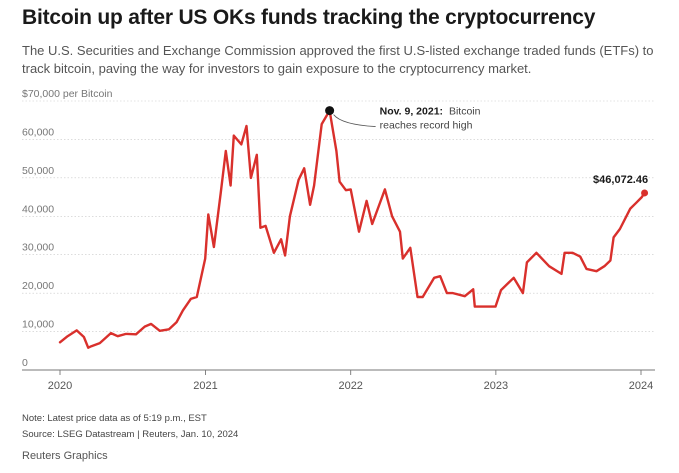 This screenshot has height=473, width=679. I want to click on record-high-text: Bitcoin, so click(465, 112).